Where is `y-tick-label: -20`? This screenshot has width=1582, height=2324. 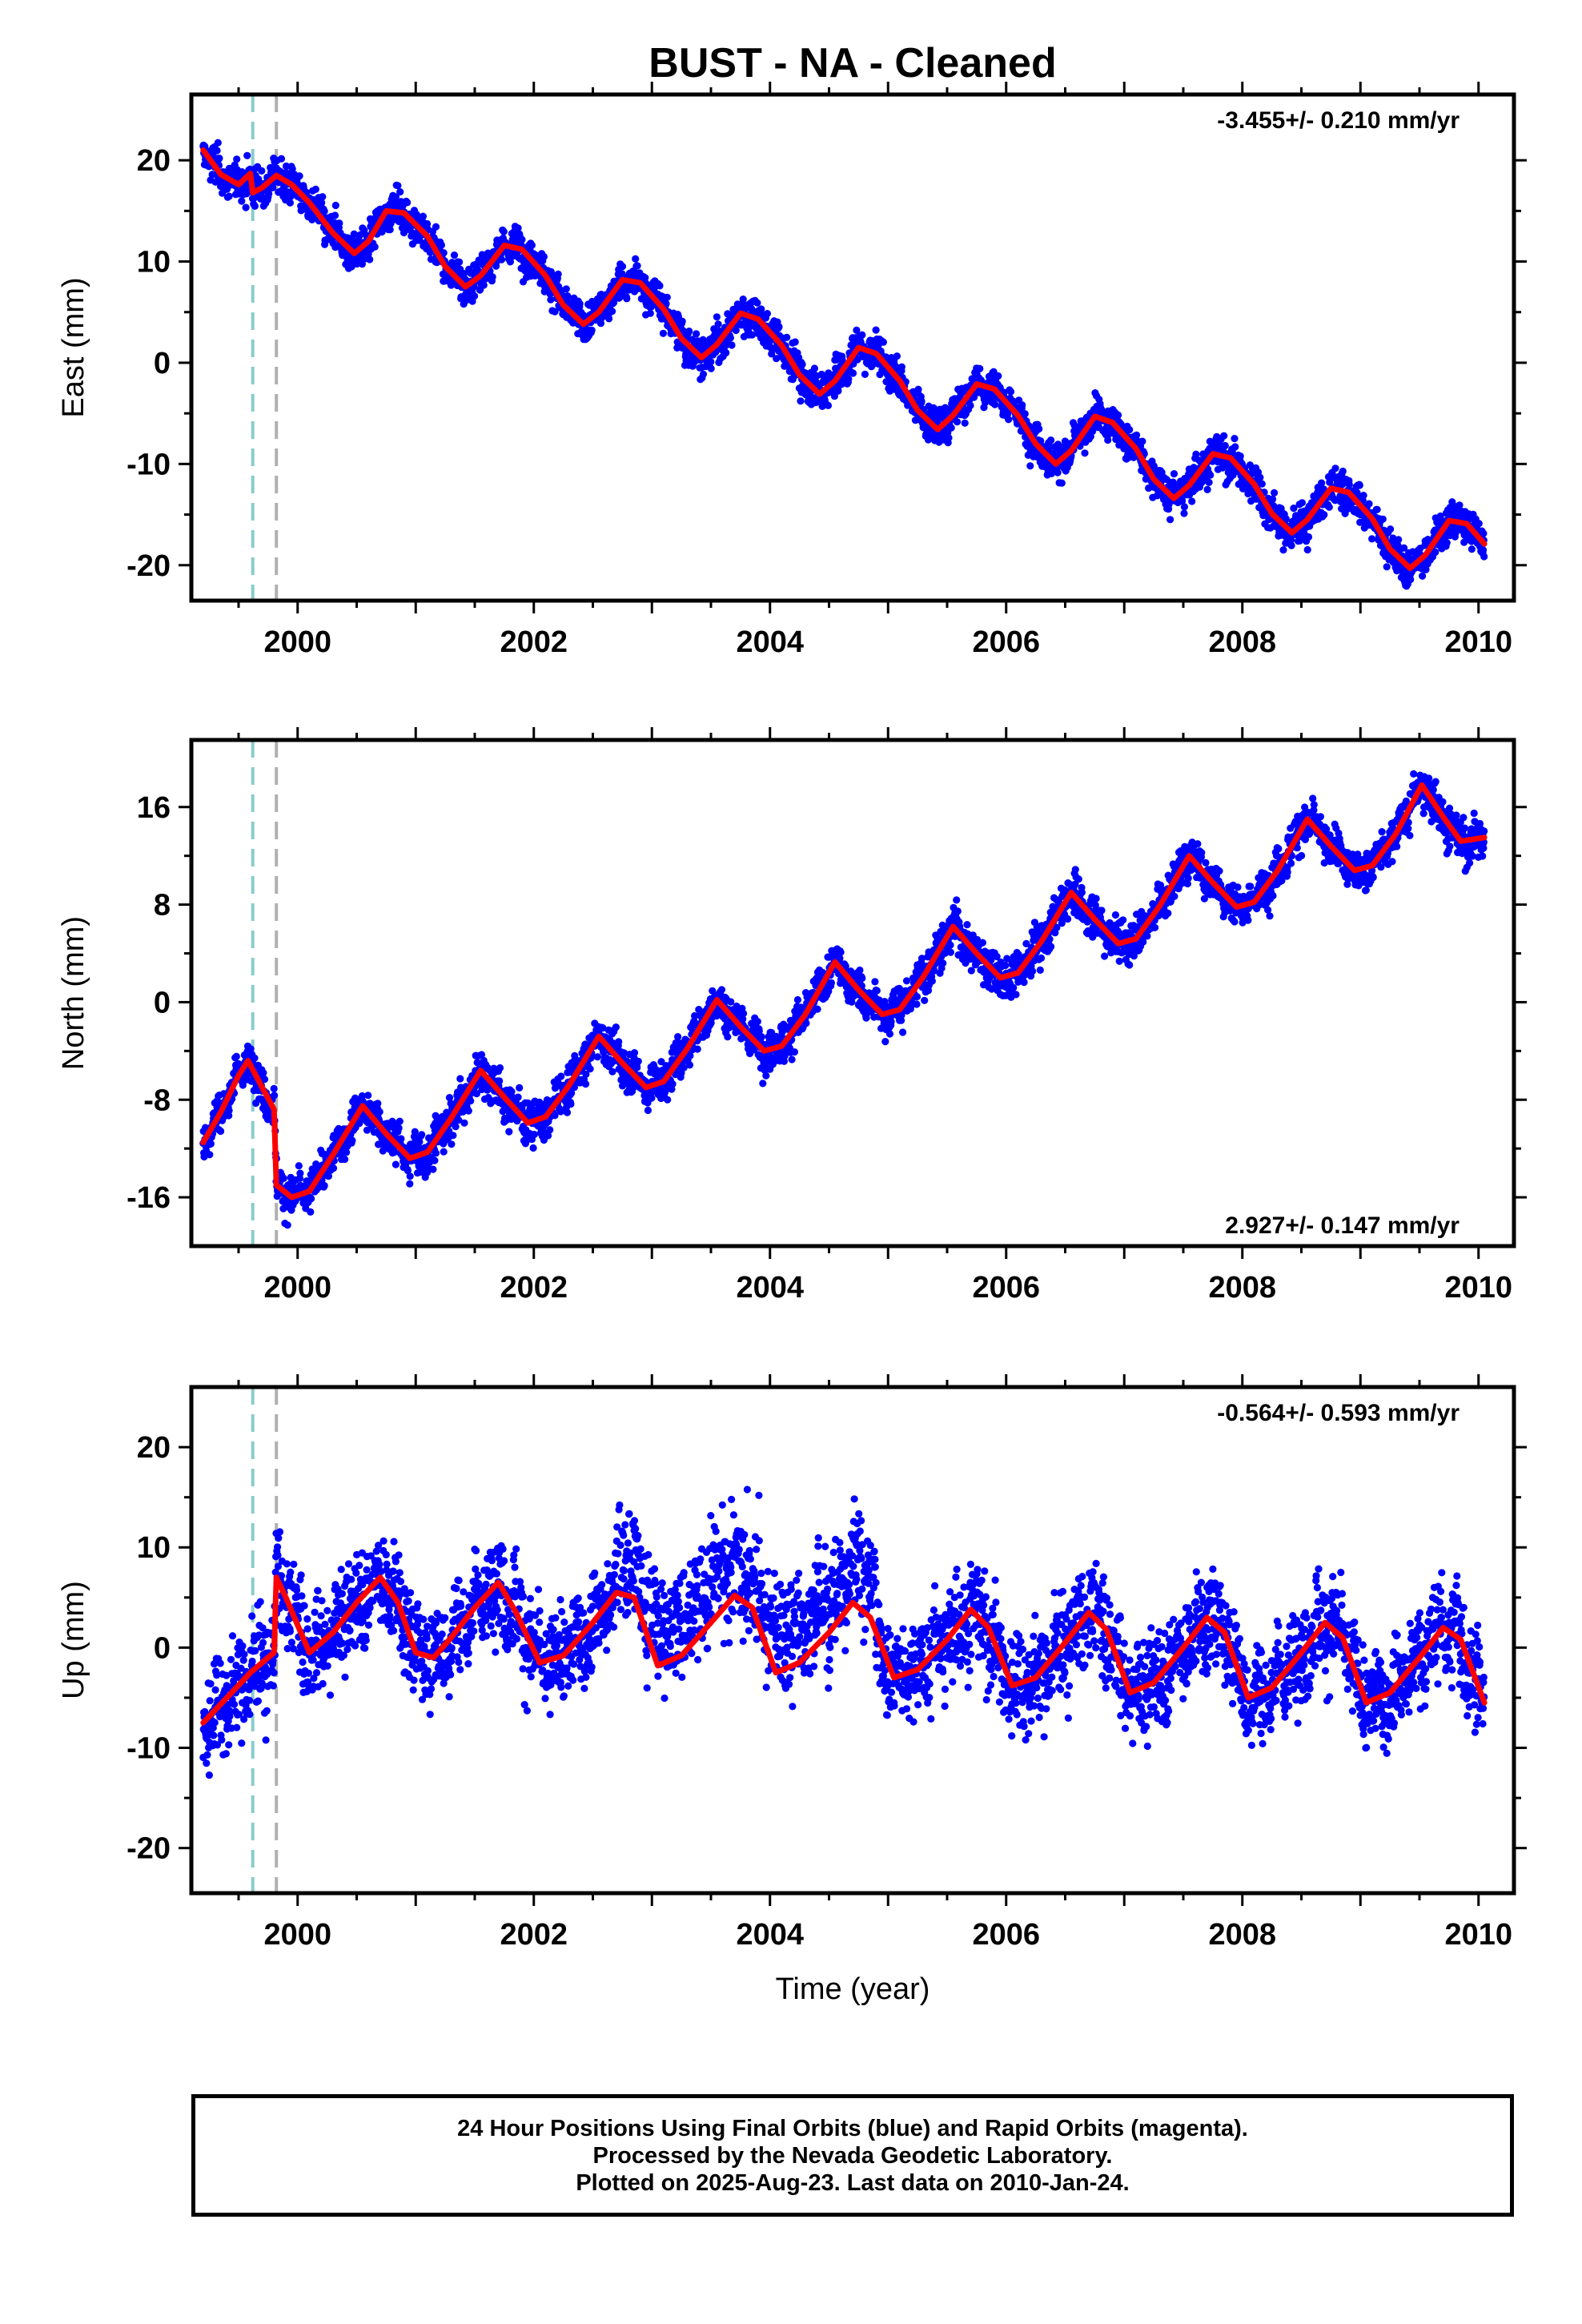 y-tick-label: -20 is located at coordinates (148, 566).